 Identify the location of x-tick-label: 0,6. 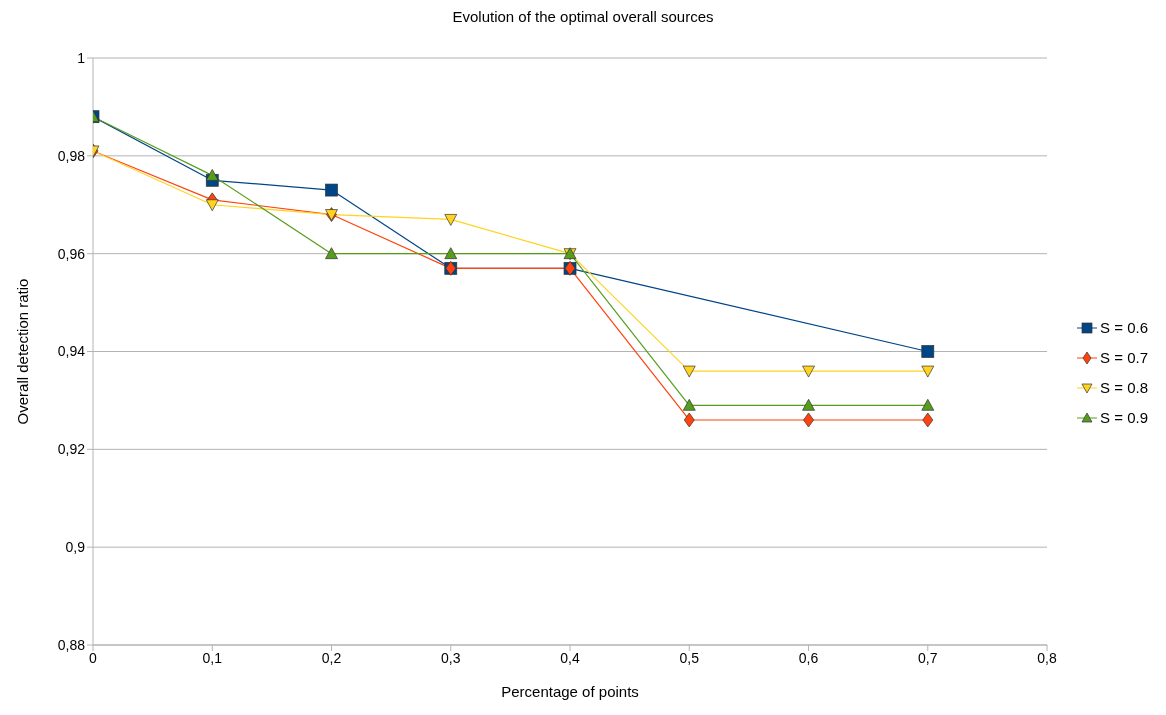
(808, 657).